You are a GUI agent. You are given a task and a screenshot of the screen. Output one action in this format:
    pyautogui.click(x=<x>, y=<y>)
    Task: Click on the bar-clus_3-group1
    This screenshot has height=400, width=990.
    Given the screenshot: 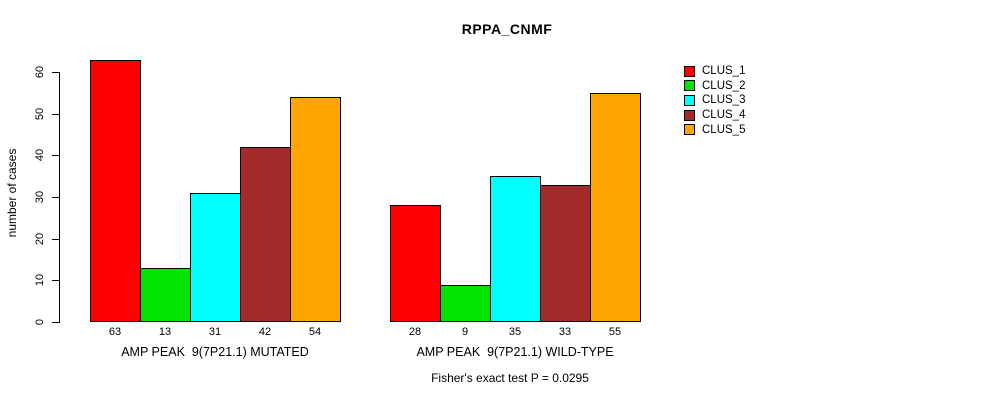 What is the action you would take?
    pyautogui.click(x=215, y=257)
    